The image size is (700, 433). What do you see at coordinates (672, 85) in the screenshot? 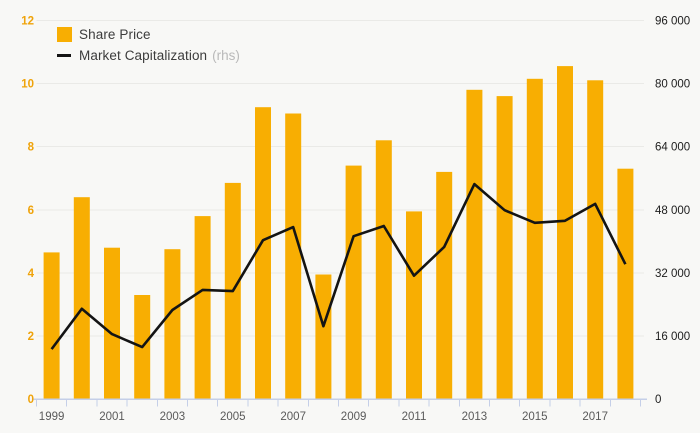
I see `right-axis-label-80000: 80 000` at bounding box center [672, 85].